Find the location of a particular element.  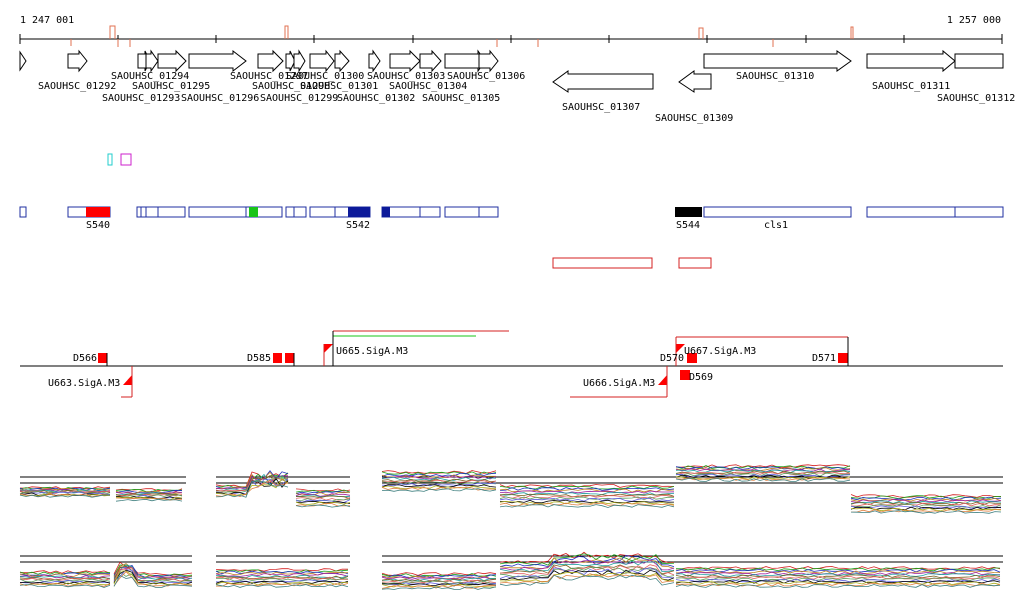

segment-marker-red is located at coordinates (98, 212).